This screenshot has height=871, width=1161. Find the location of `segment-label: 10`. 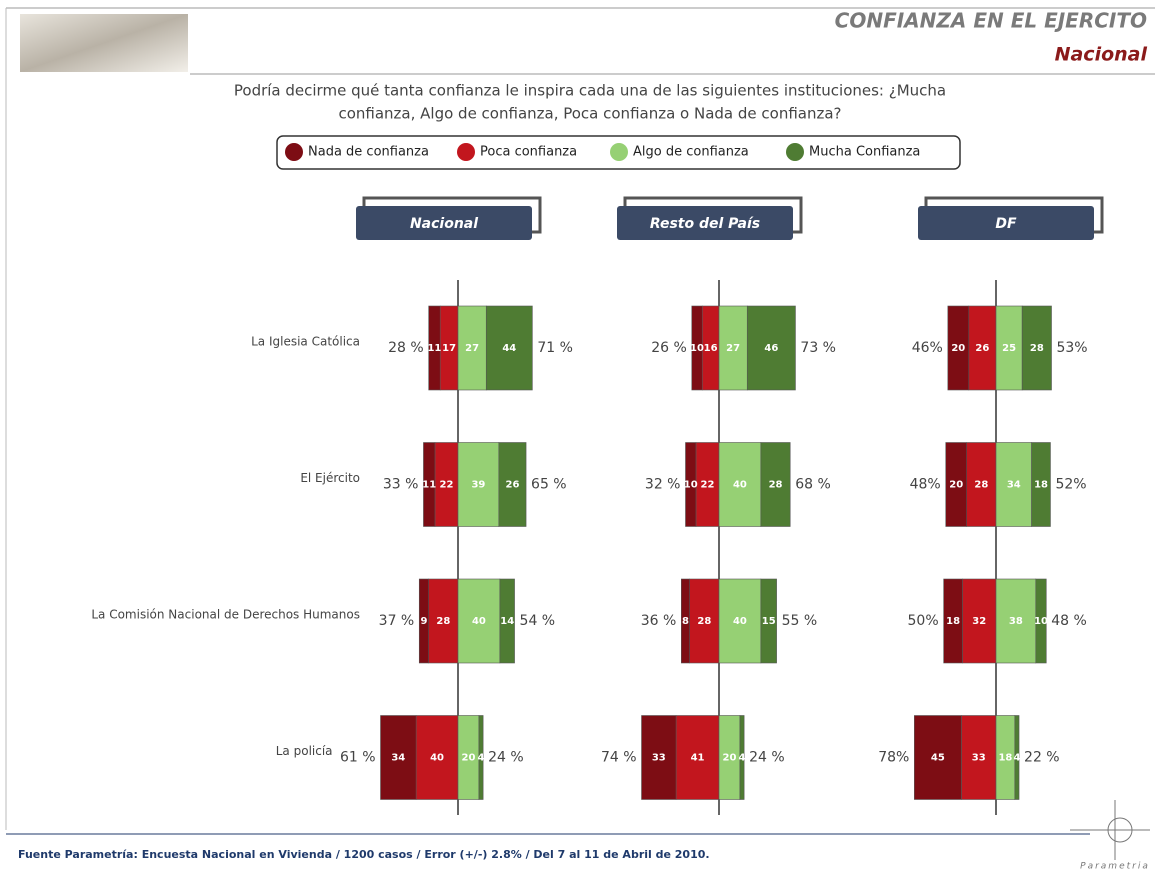

segment-label: 10 is located at coordinates (697, 348).